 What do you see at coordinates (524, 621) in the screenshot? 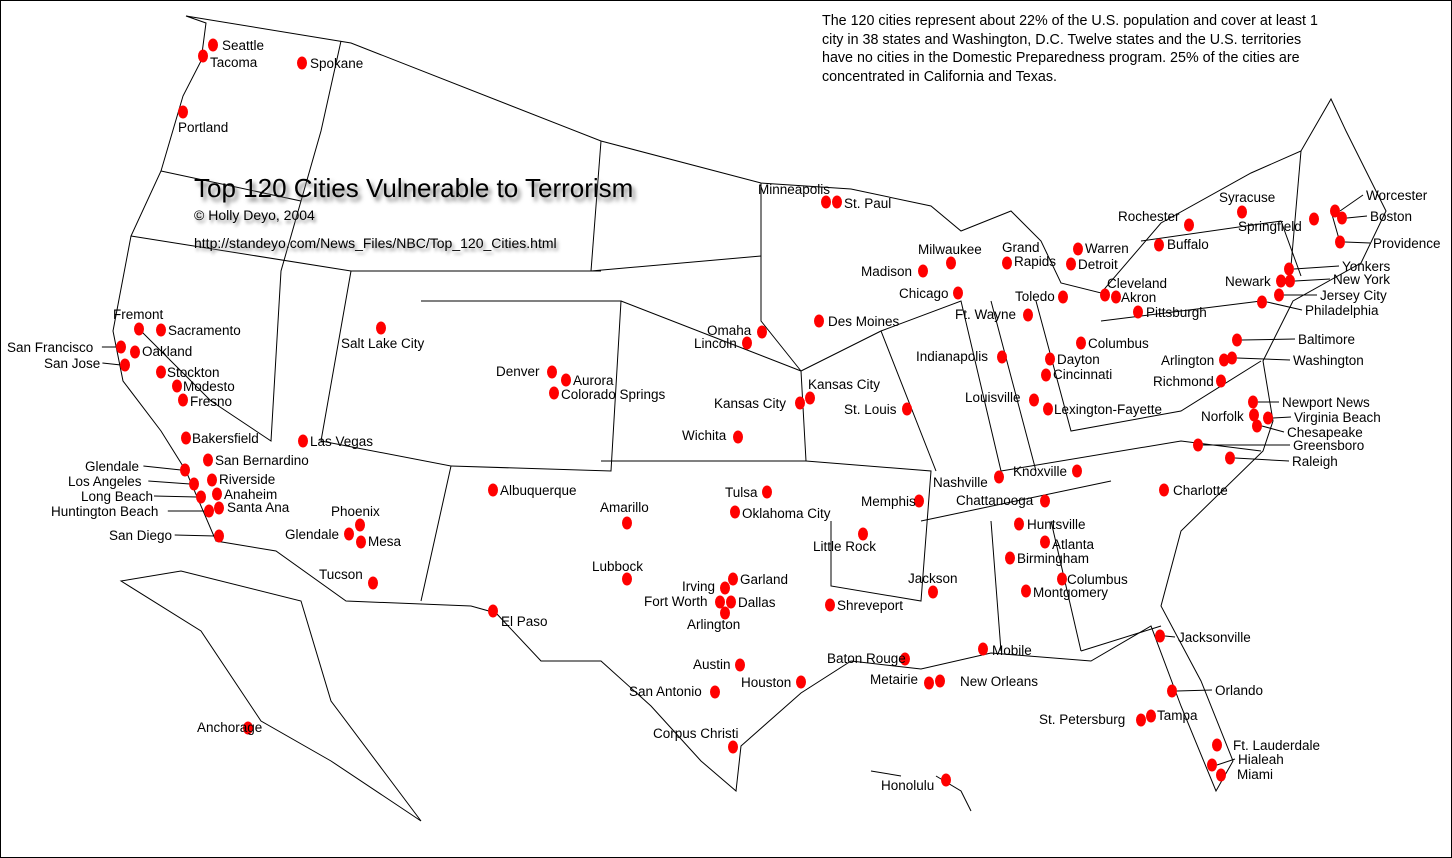
I see `city-label: El Paso` at bounding box center [524, 621].